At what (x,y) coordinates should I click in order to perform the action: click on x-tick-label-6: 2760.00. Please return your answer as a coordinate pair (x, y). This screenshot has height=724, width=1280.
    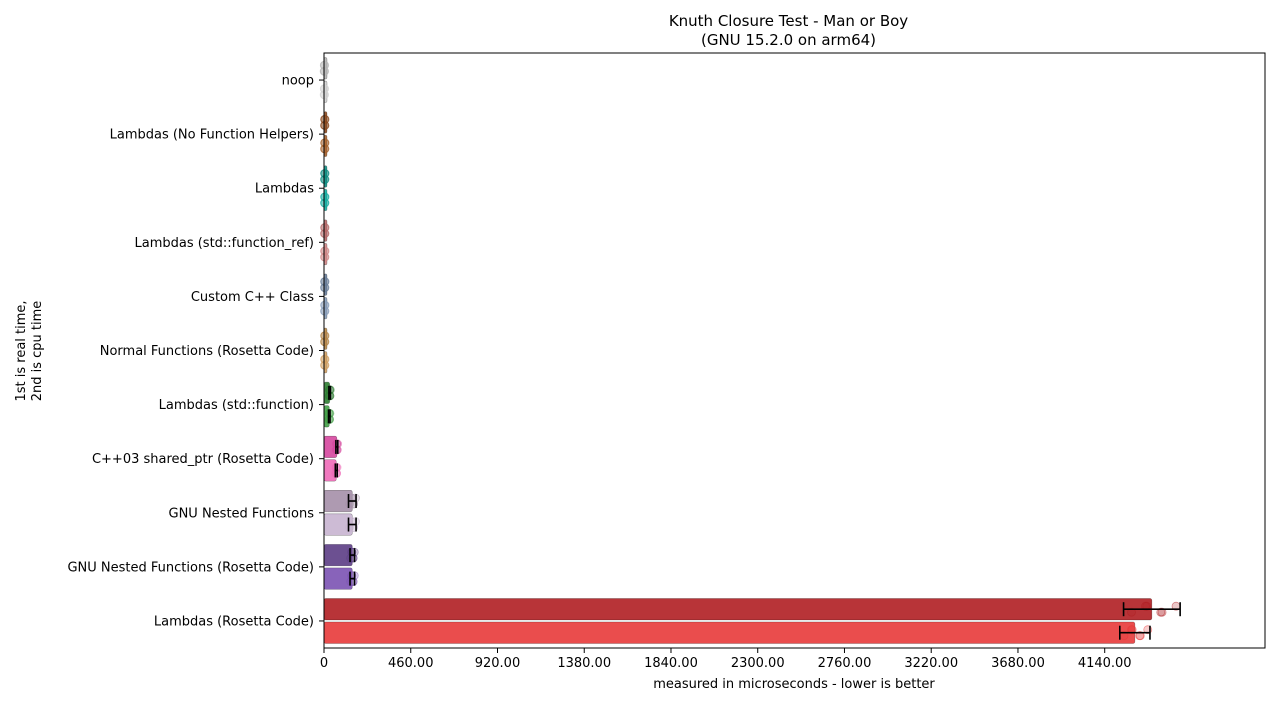
    Looking at the image, I should click on (845, 663).